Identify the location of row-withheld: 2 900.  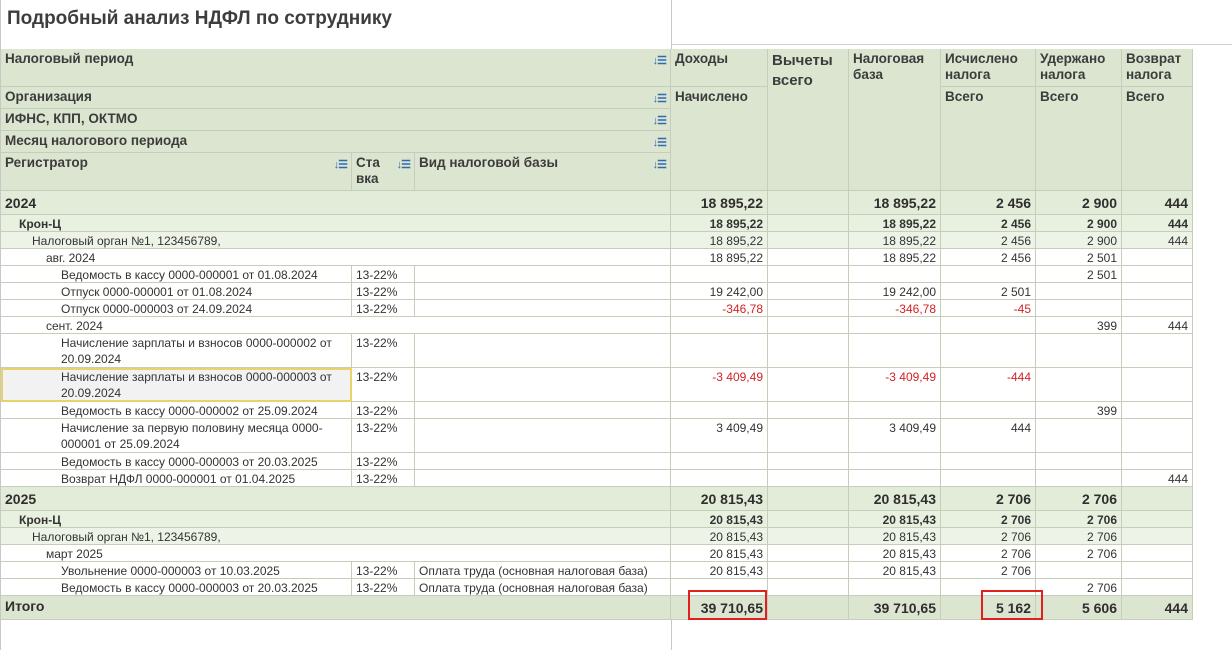
(1079, 203).